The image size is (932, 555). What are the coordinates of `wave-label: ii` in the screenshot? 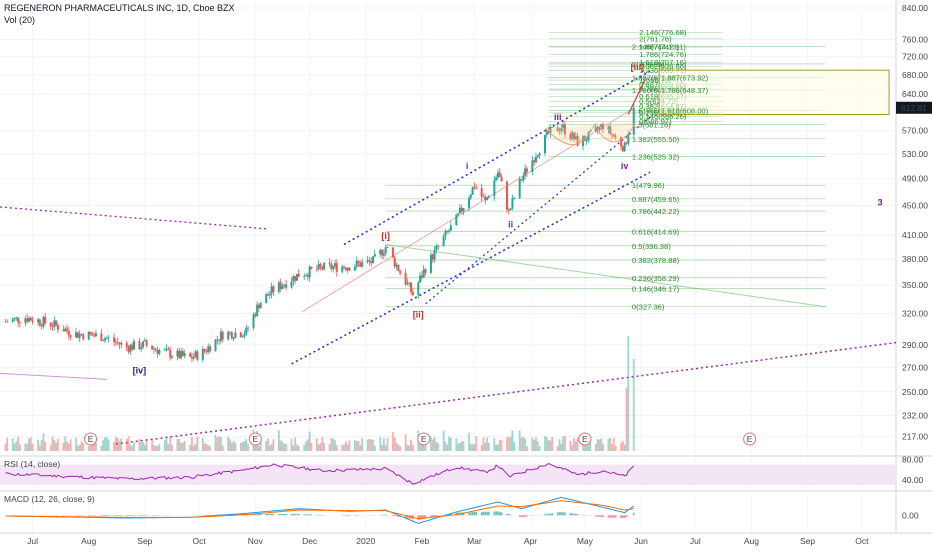 It's located at (510, 224).